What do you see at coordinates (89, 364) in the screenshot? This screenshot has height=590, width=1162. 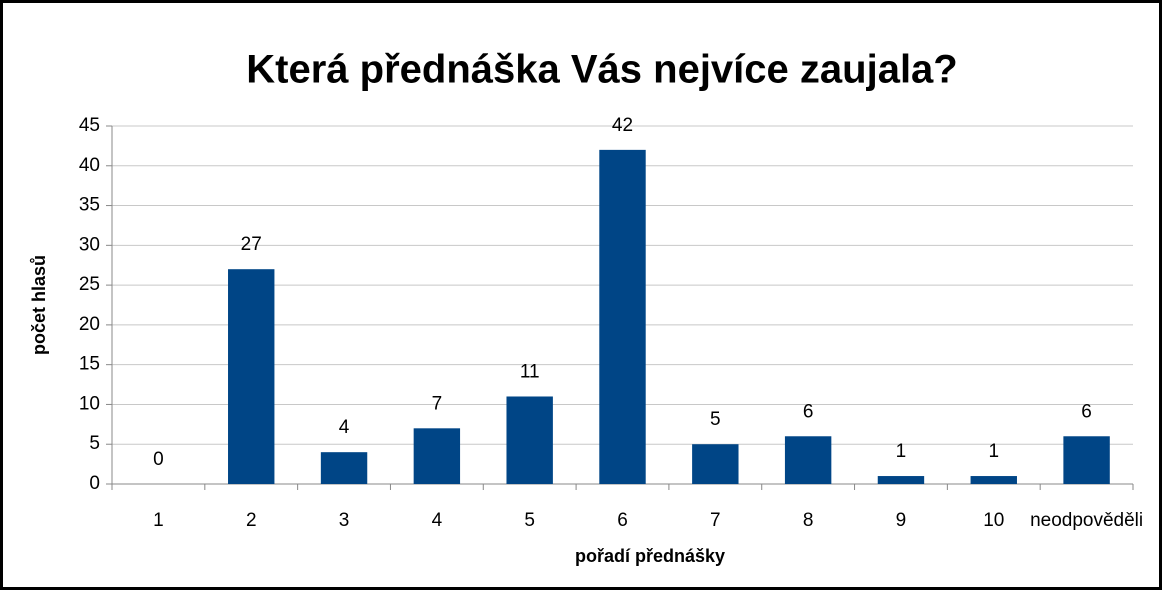 I see `y-tick-label: 15` at bounding box center [89, 364].